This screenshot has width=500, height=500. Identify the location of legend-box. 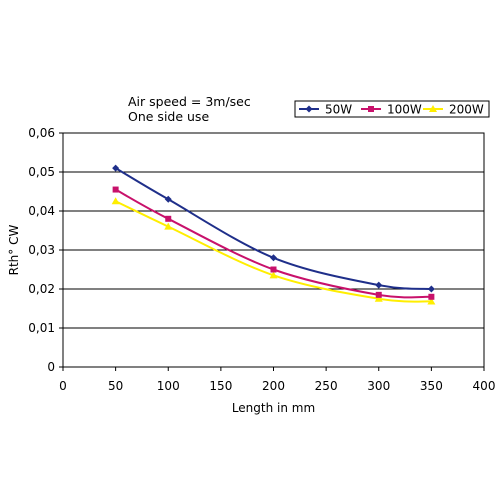
(392, 109).